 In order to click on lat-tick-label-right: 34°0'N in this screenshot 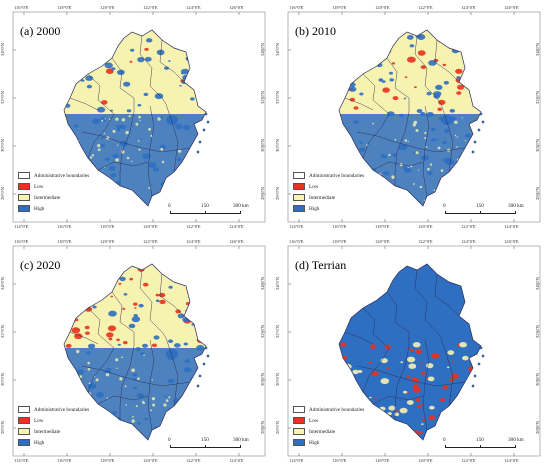, I will do `click(537, 283)`.